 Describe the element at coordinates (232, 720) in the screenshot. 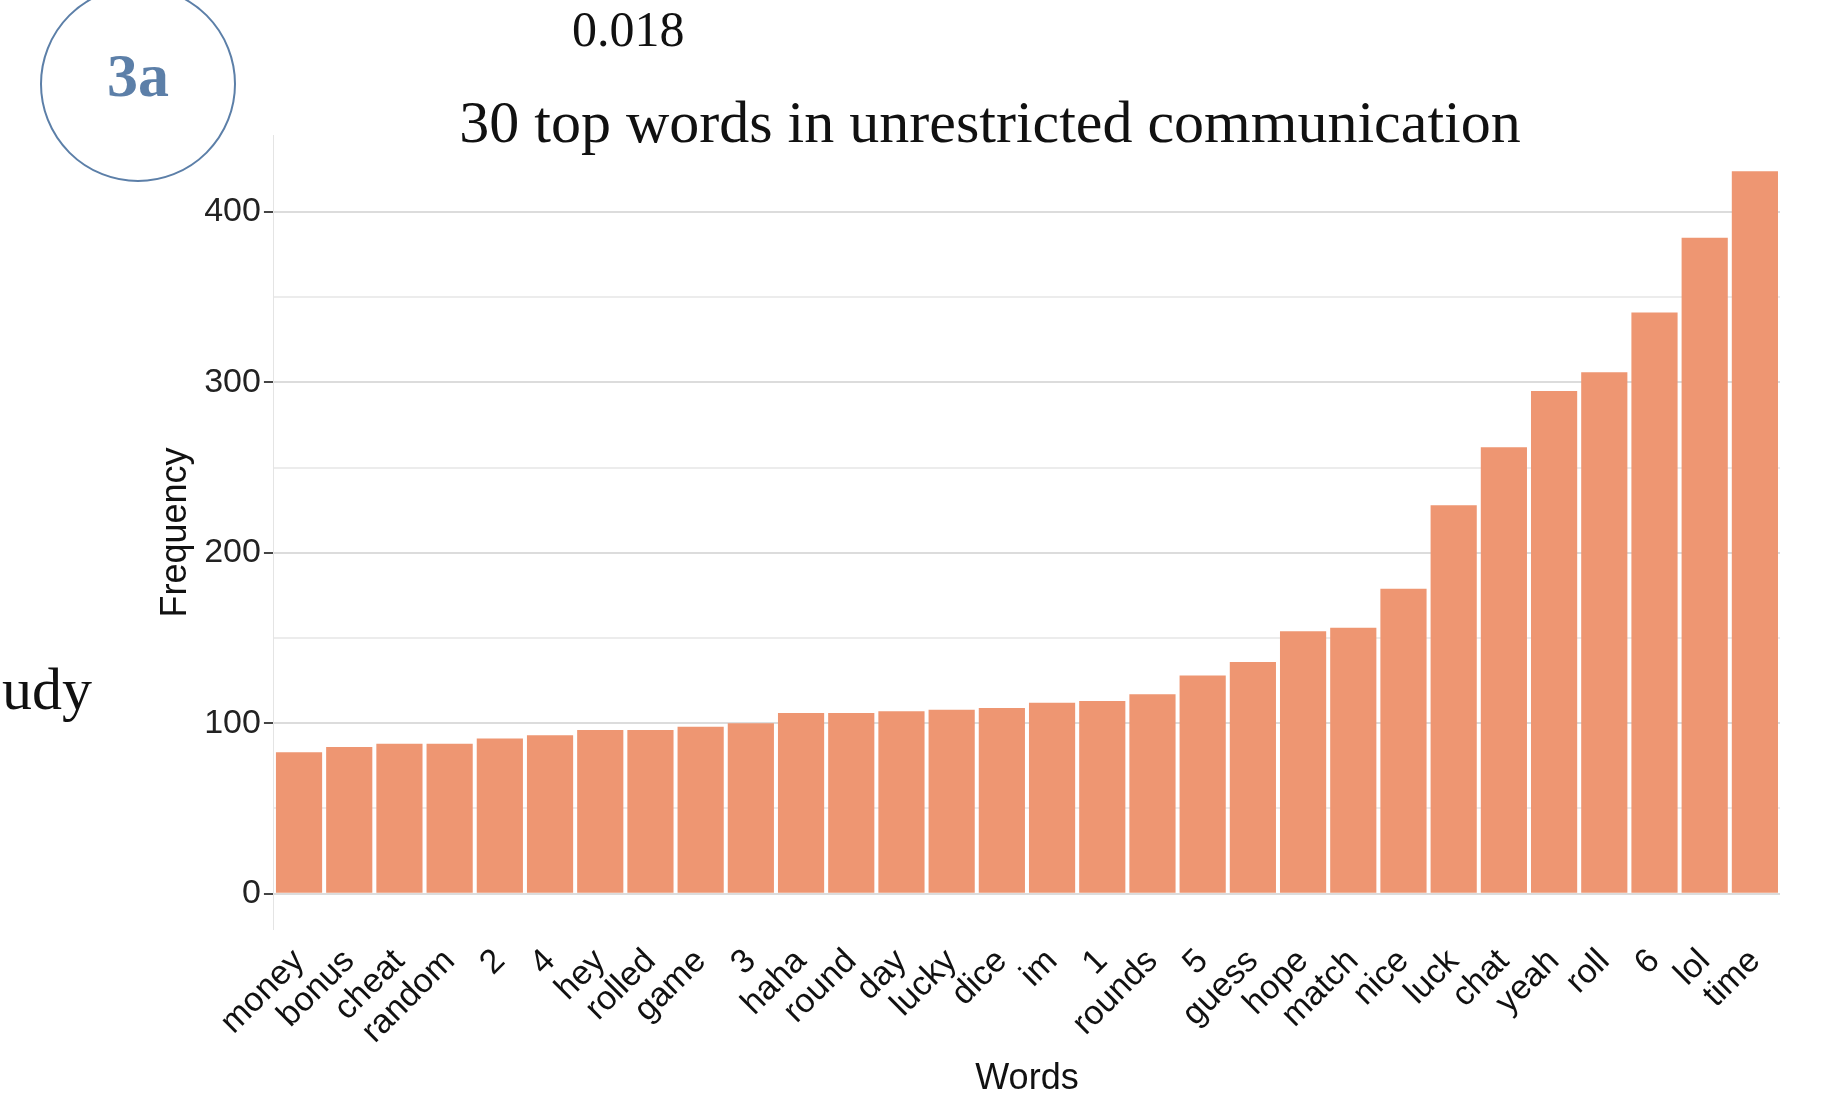

I see `y-tick-label: 100` at that location.